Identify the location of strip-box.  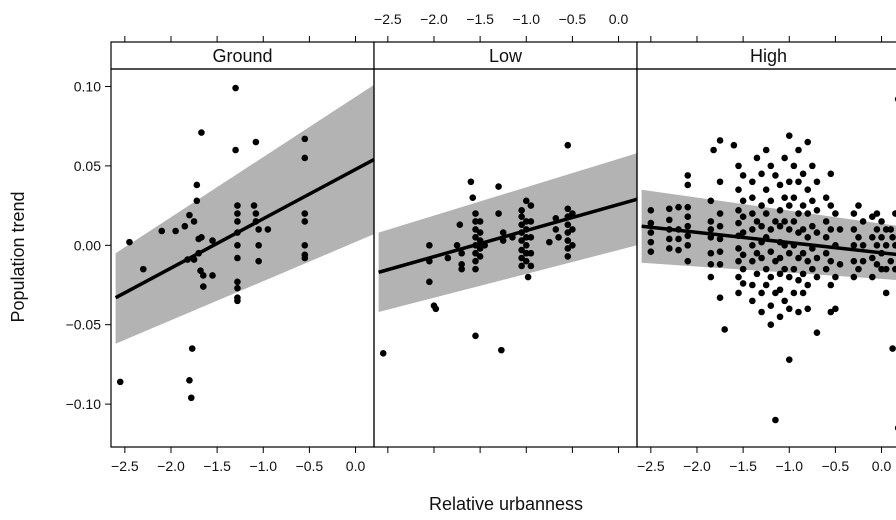
(242, 55).